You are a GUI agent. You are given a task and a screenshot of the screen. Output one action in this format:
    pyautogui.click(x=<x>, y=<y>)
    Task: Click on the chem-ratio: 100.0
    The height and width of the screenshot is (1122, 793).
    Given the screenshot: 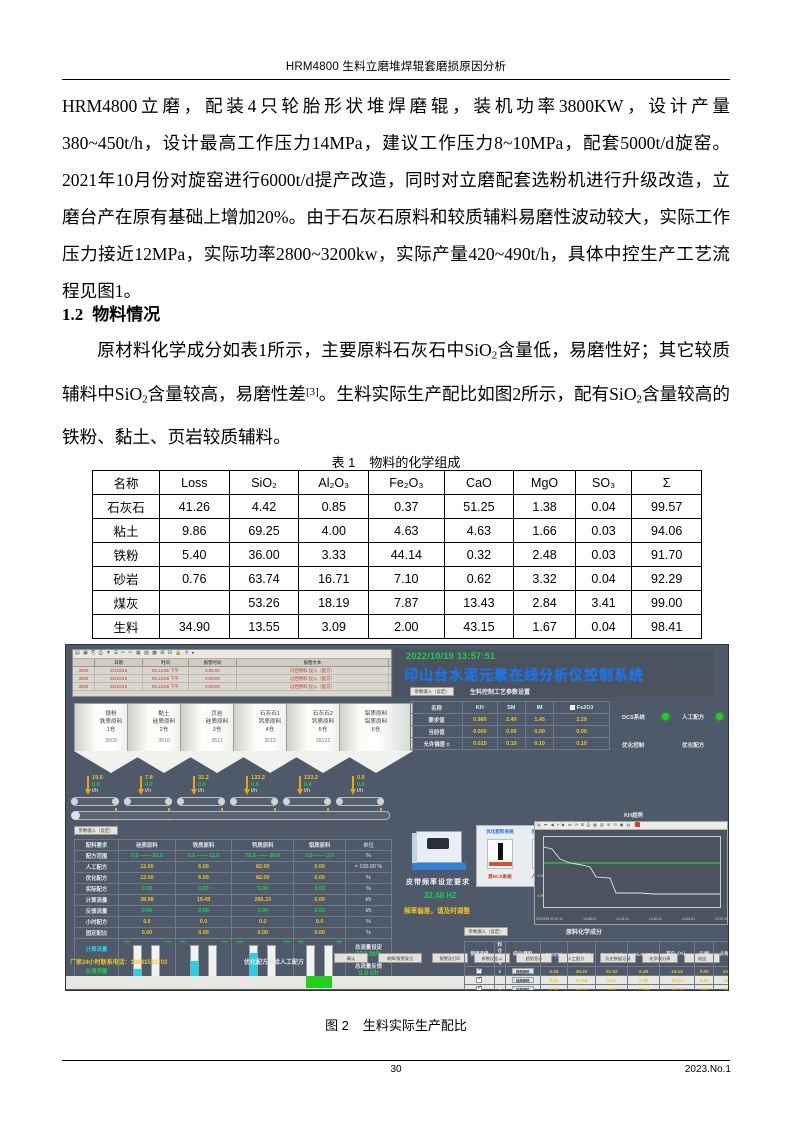 What is the action you would take?
    pyautogui.click(x=720, y=971)
    